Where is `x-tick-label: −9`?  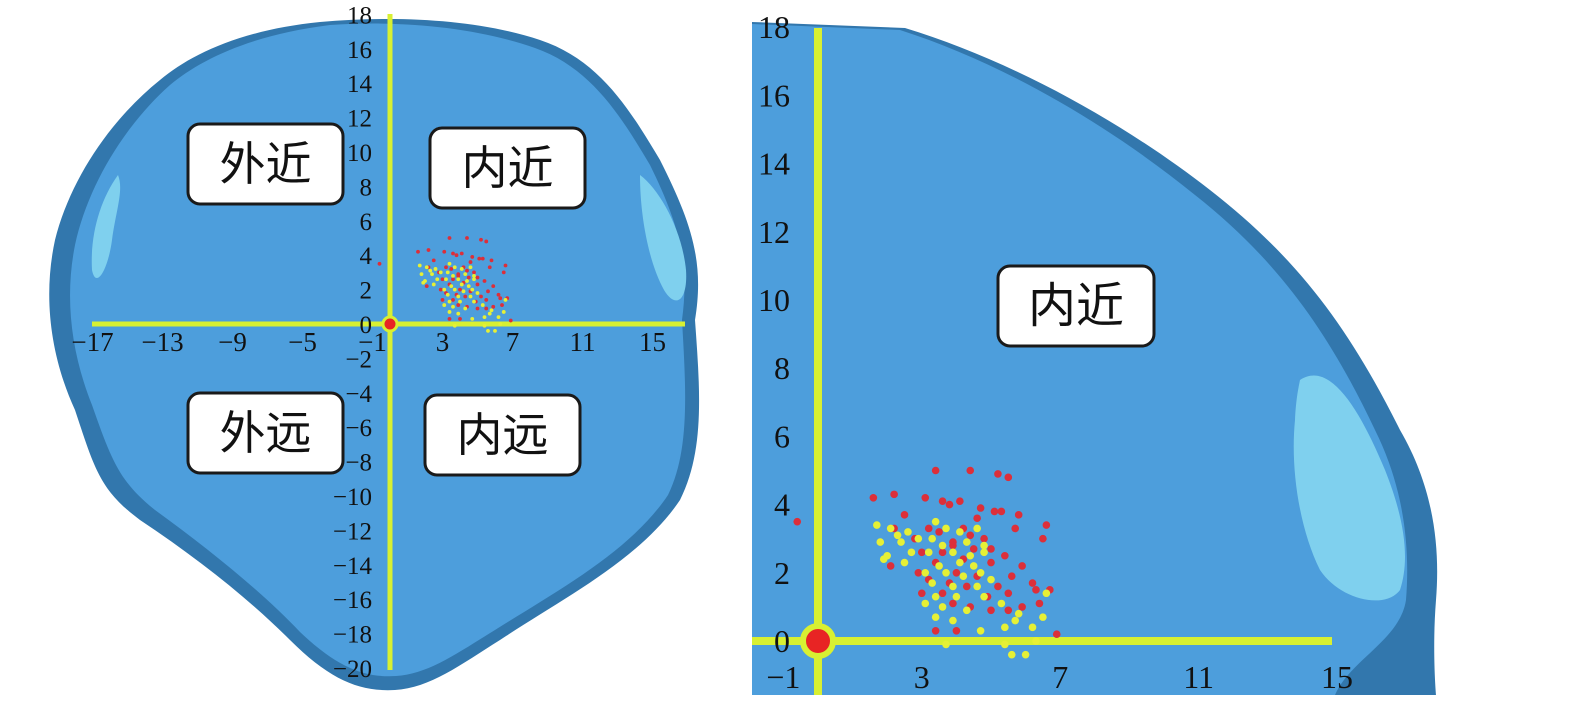 x-tick-label: −9 is located at coordinates (232, 342).